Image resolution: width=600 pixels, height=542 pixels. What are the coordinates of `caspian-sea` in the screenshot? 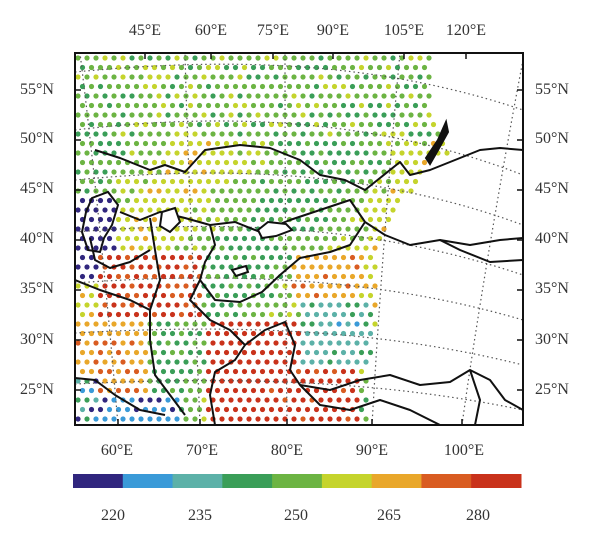 It's located at (100, 222).